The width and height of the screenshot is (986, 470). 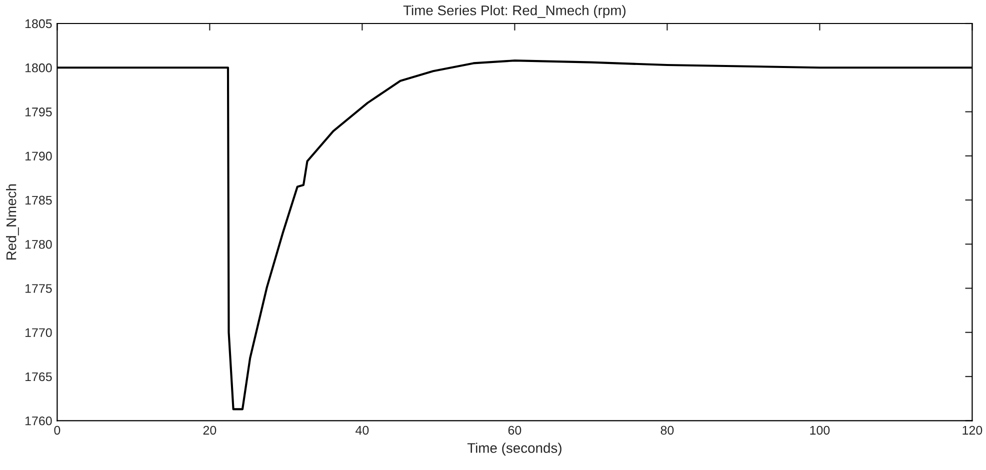 I want to click on x-tick-label: 120, so click(x=972, y=430).